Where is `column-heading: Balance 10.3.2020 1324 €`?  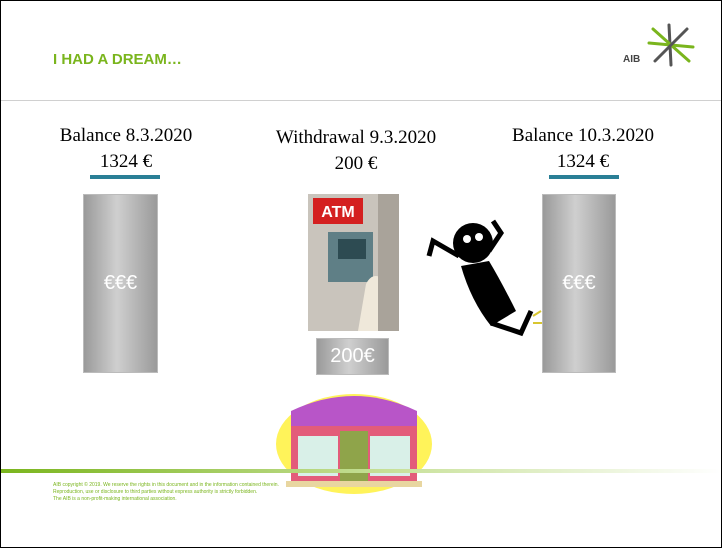
column-heading: Balance 10.3.2020 1324 € is located at coordinates (583, 149).